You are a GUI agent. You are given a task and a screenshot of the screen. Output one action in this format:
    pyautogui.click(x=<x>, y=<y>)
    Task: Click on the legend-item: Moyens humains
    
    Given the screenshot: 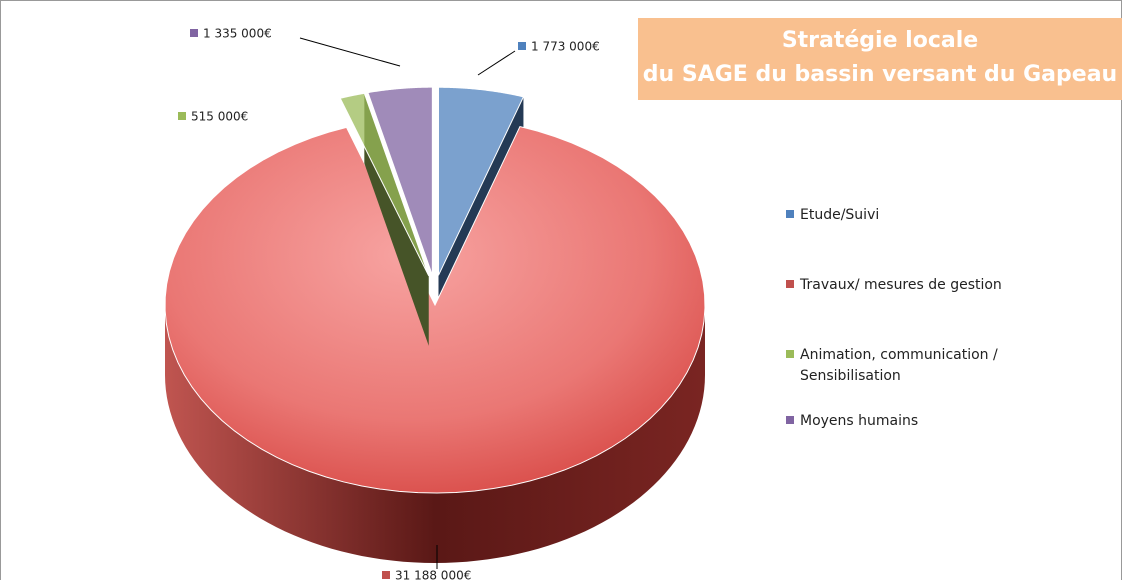 What is the action you would take?
    pyautogui.click(x=936, y=421)
    